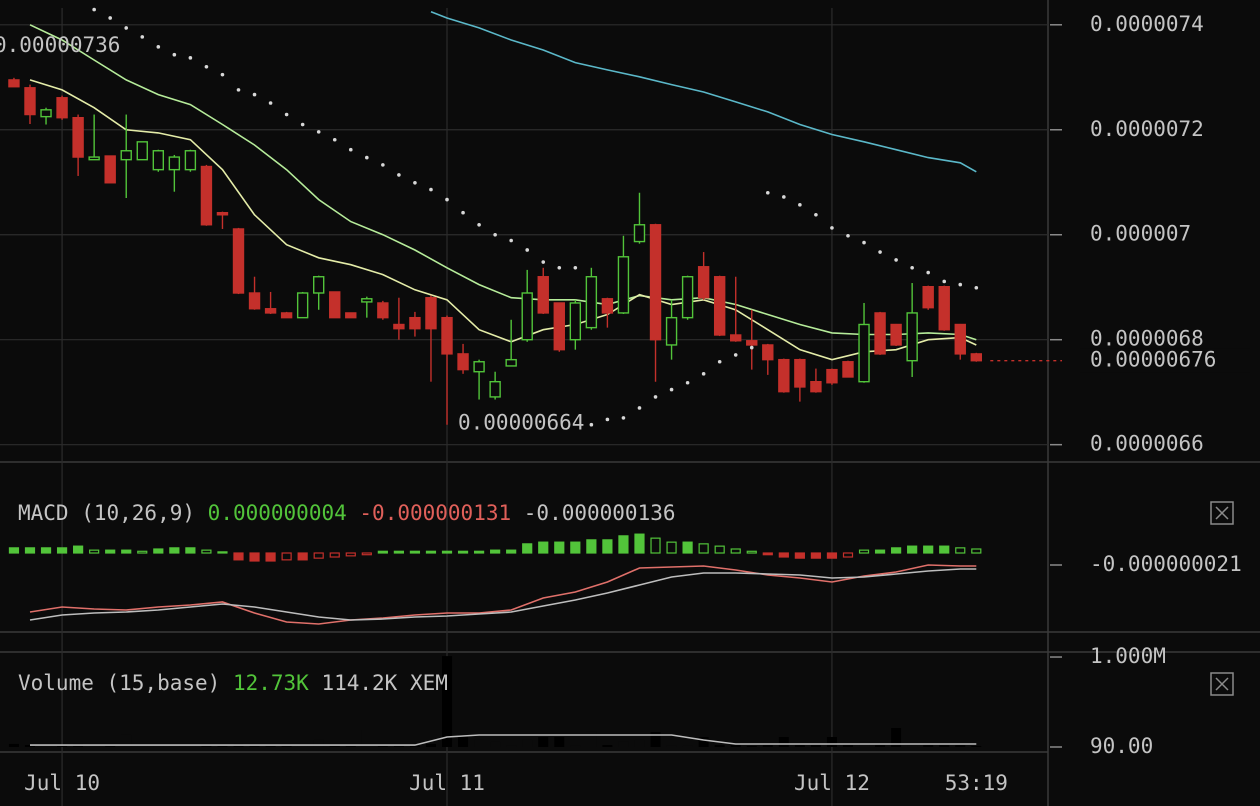 The image size is (1260, 806). I want to click on y-tick-label: 0.0000072, so click(1147, 129).